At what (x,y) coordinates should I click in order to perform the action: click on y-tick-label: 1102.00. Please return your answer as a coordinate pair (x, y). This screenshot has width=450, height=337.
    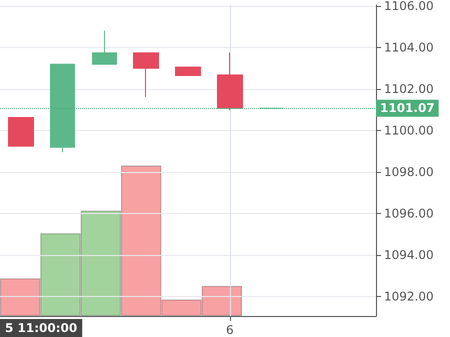
    Looking at the image, I should click on (409, 89).